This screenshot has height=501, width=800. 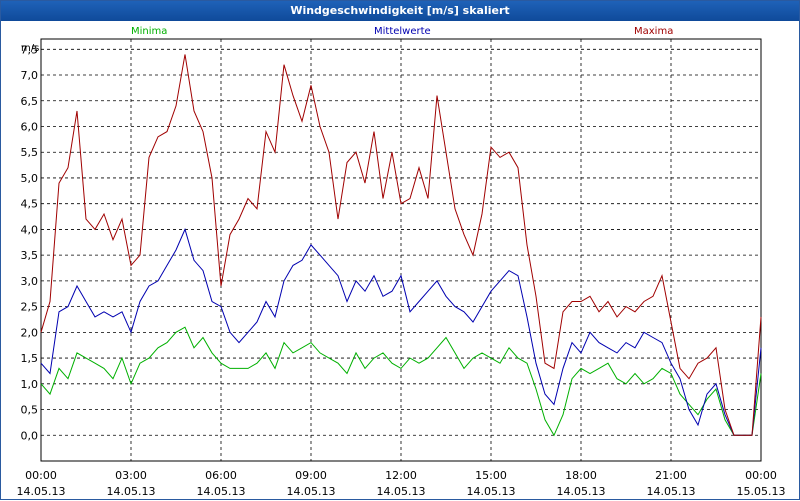 What do you see at coordinates (30, 435) in the screenshot?
I see `y-tick-label: 0,0` at bounding box center [30, 435].